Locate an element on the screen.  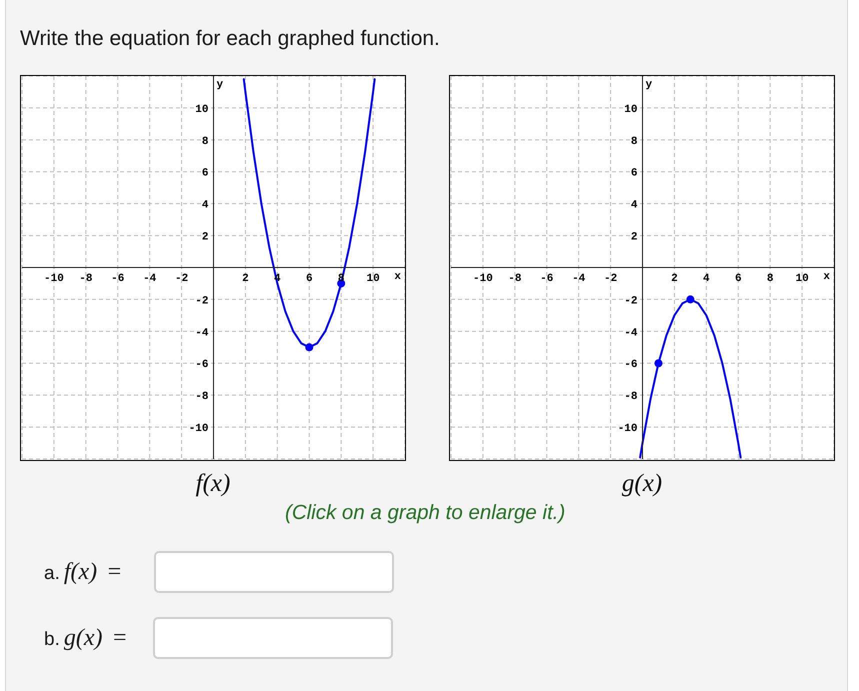
x-tick-label: 4 is located at coordinates (706, 278).